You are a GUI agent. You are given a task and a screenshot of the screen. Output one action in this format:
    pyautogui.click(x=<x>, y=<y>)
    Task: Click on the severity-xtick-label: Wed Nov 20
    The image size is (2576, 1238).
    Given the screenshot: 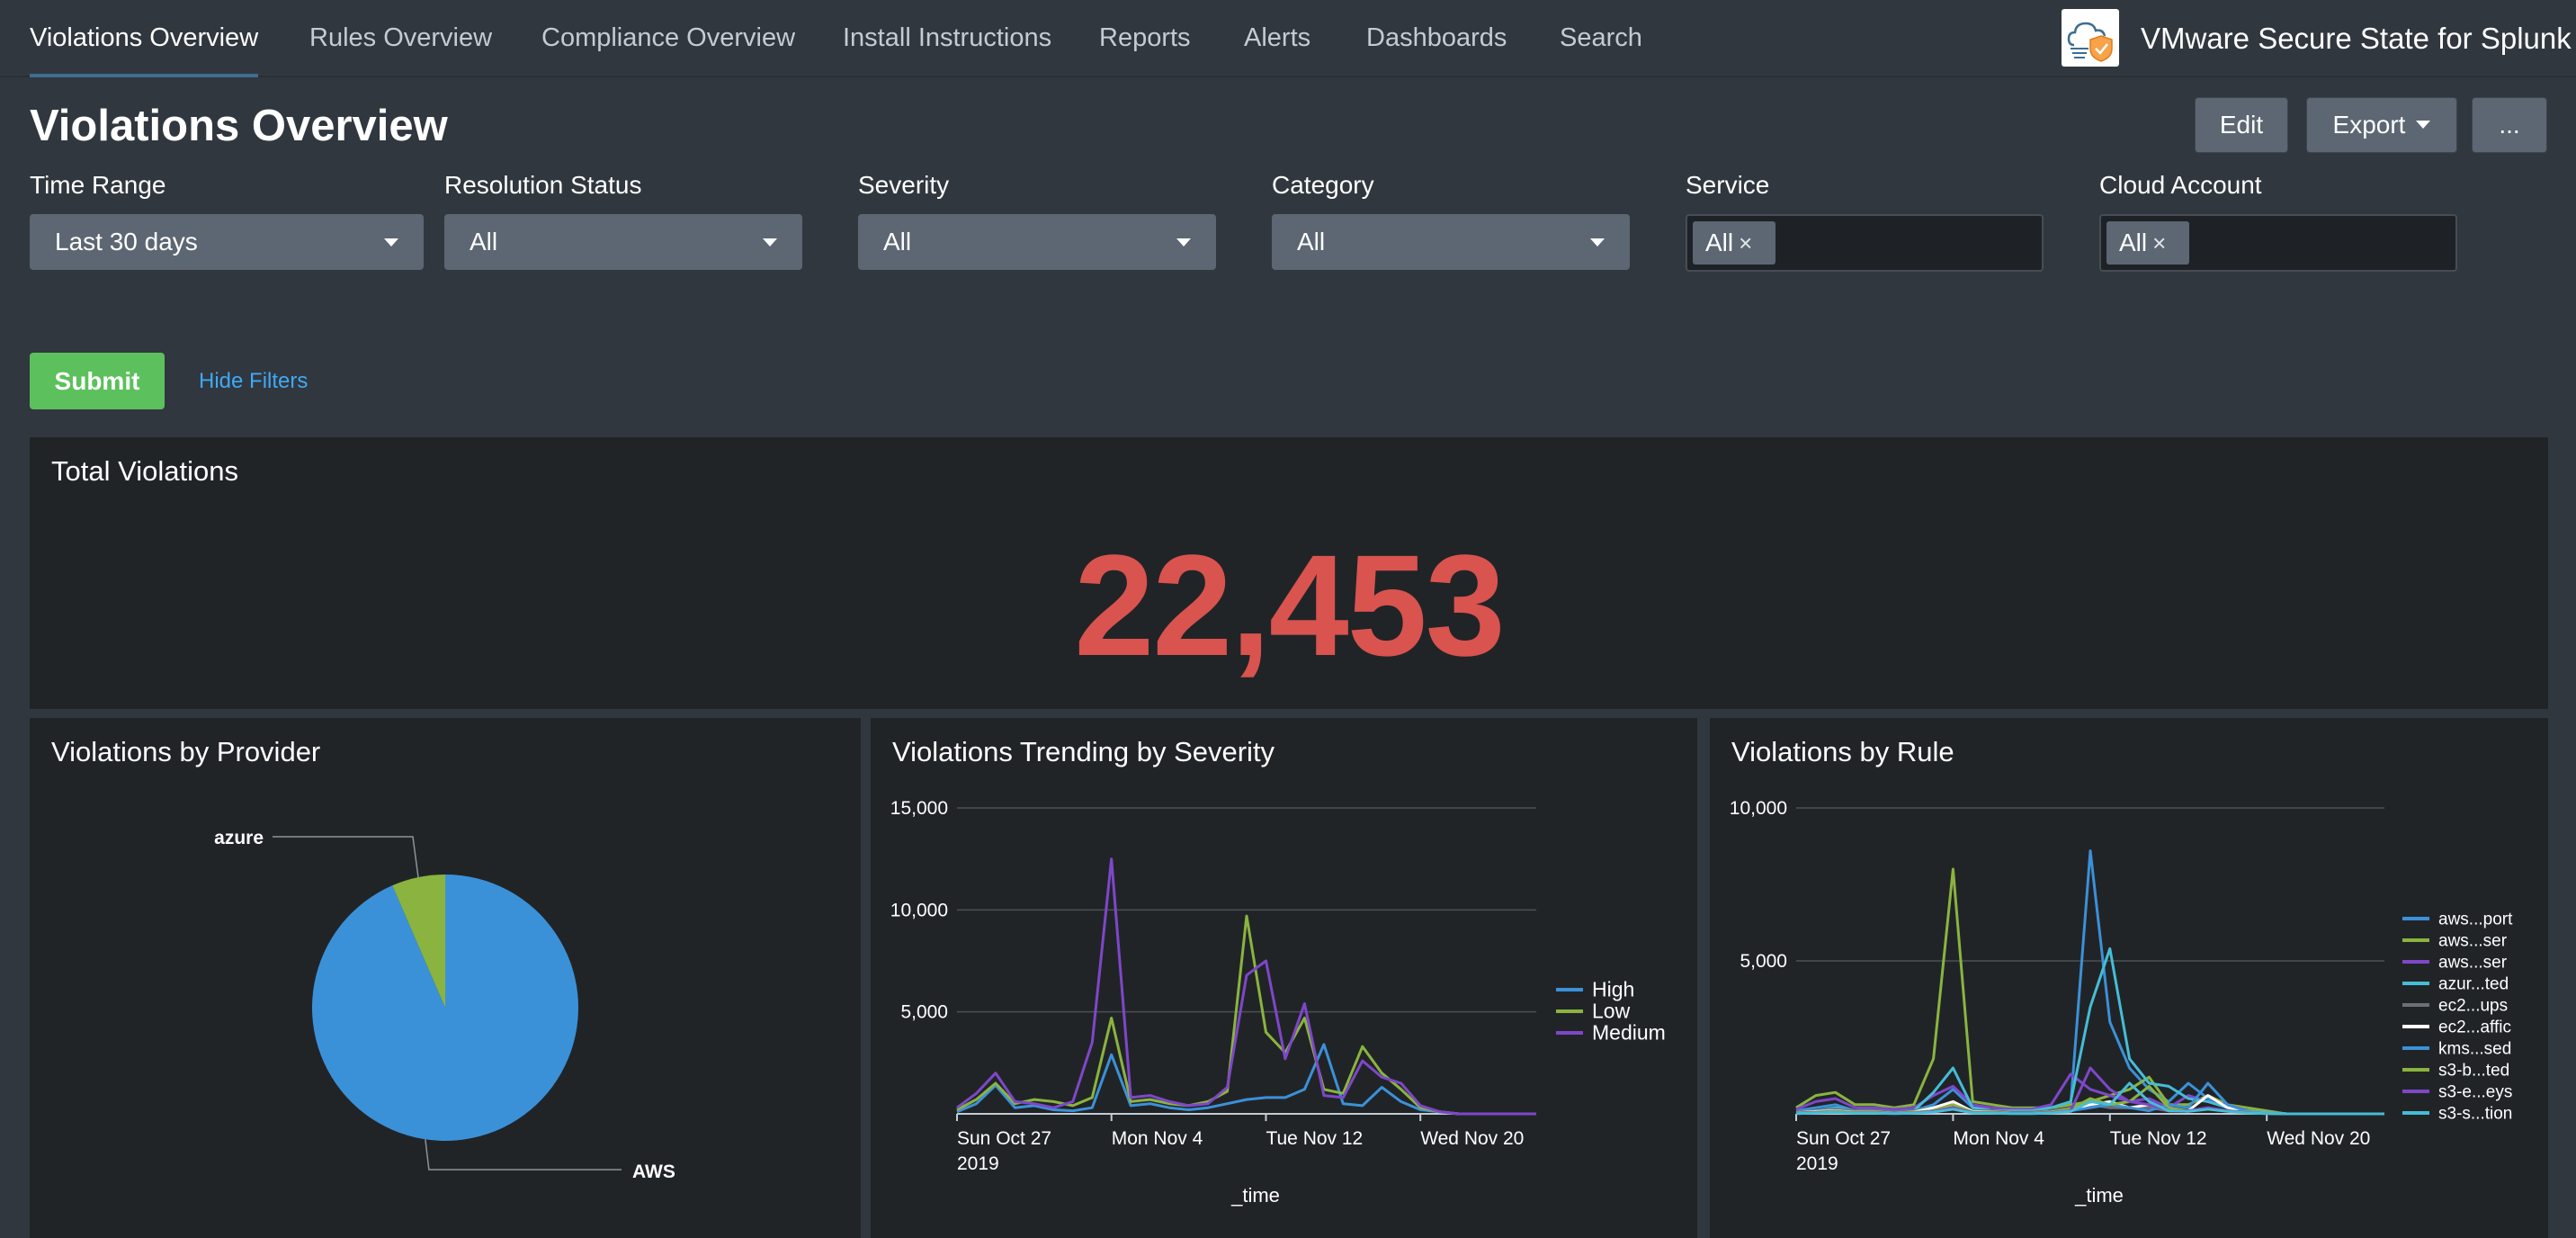 What is the action you would take?
    pyautogui.click(x=1472, y=1138)
    